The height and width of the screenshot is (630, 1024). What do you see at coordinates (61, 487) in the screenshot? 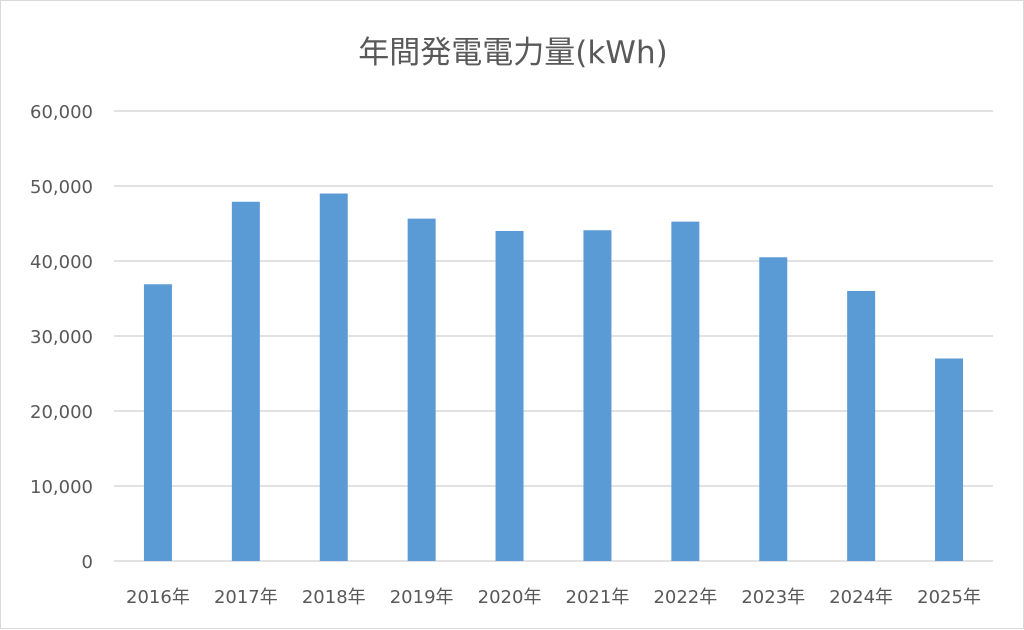
I see `y-tick-label: 10,000` at bounding box center [61, 487].